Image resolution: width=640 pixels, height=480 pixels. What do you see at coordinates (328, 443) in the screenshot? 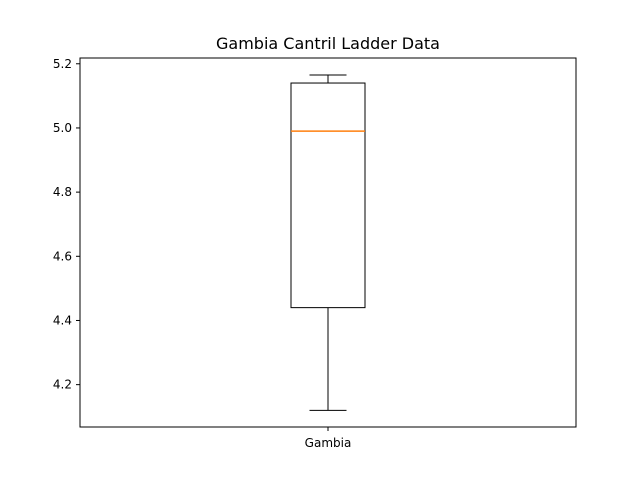
I see `x-tick-label: Gambia` at bounding box center [328, 443].